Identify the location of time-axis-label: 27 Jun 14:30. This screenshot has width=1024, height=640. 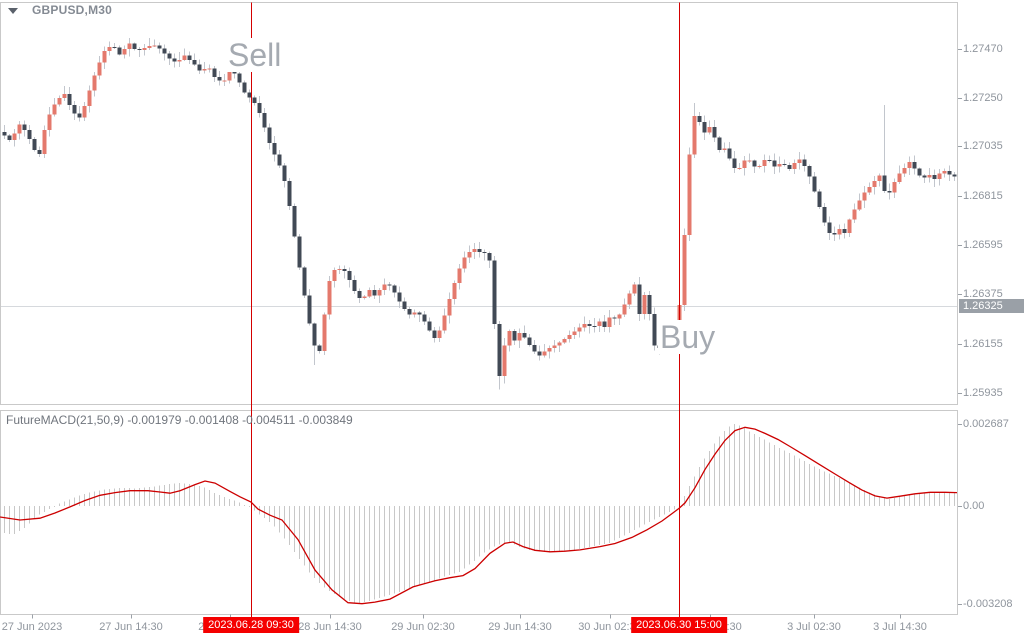
(131, 627).